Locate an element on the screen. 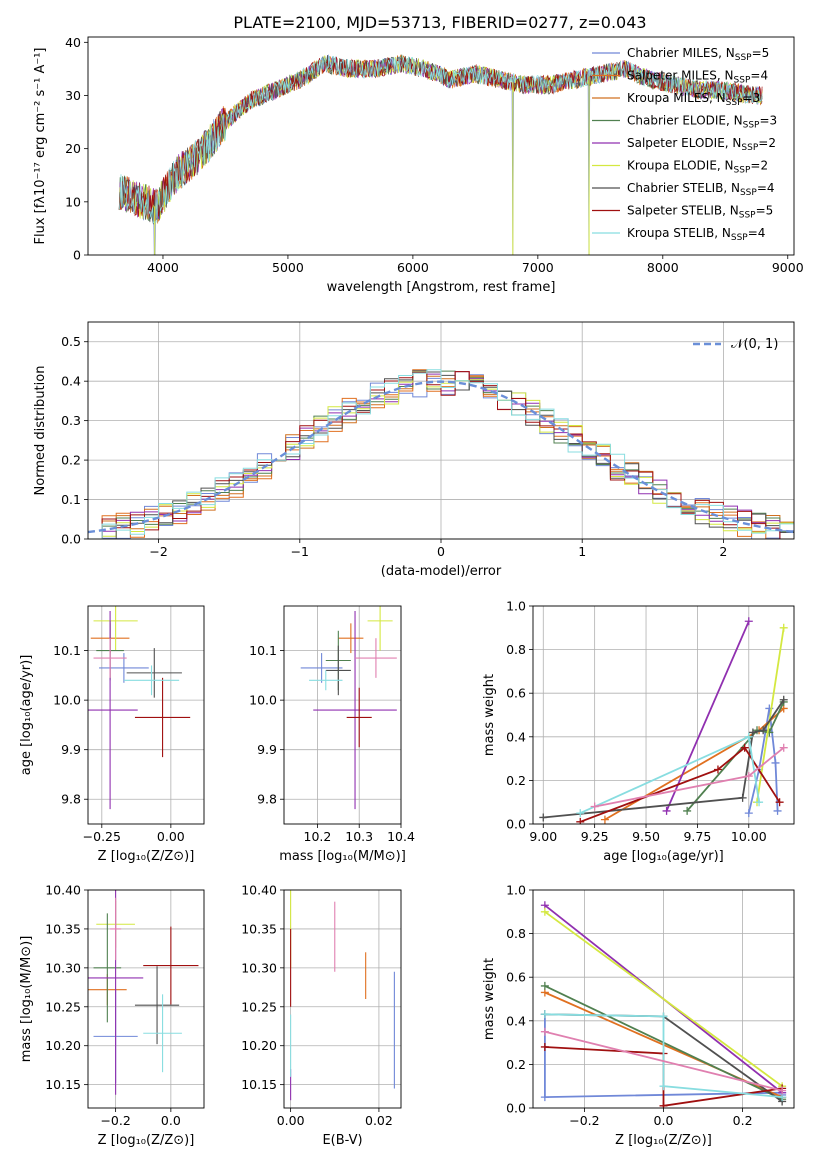 This screenshot has height=1170, width=819. legend-entry: Chabrier STELIB, NSSP=4 is located at coordinates (701, 189).